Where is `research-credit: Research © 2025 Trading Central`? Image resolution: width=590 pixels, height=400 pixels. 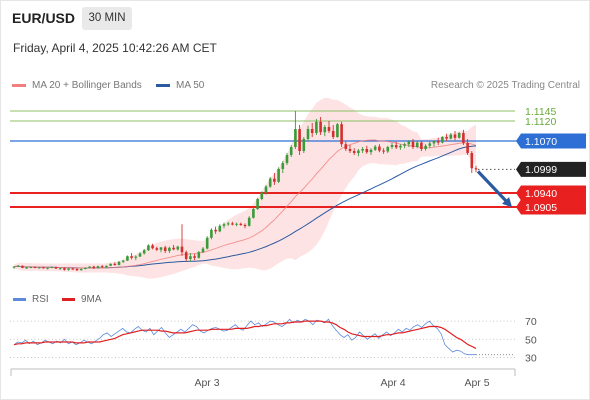 research-credit: Research © 2025 Trading Central is located at coordinates (505, 85).